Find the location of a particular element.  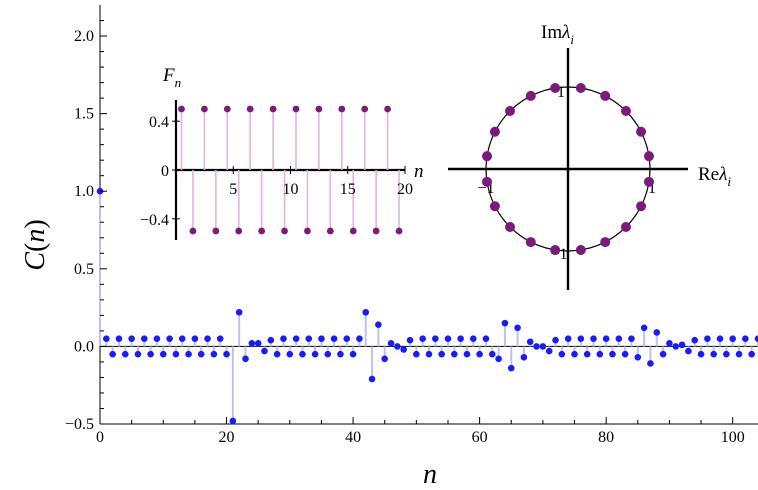

x-tick-label: 20 is located at coordinates (227, 437).